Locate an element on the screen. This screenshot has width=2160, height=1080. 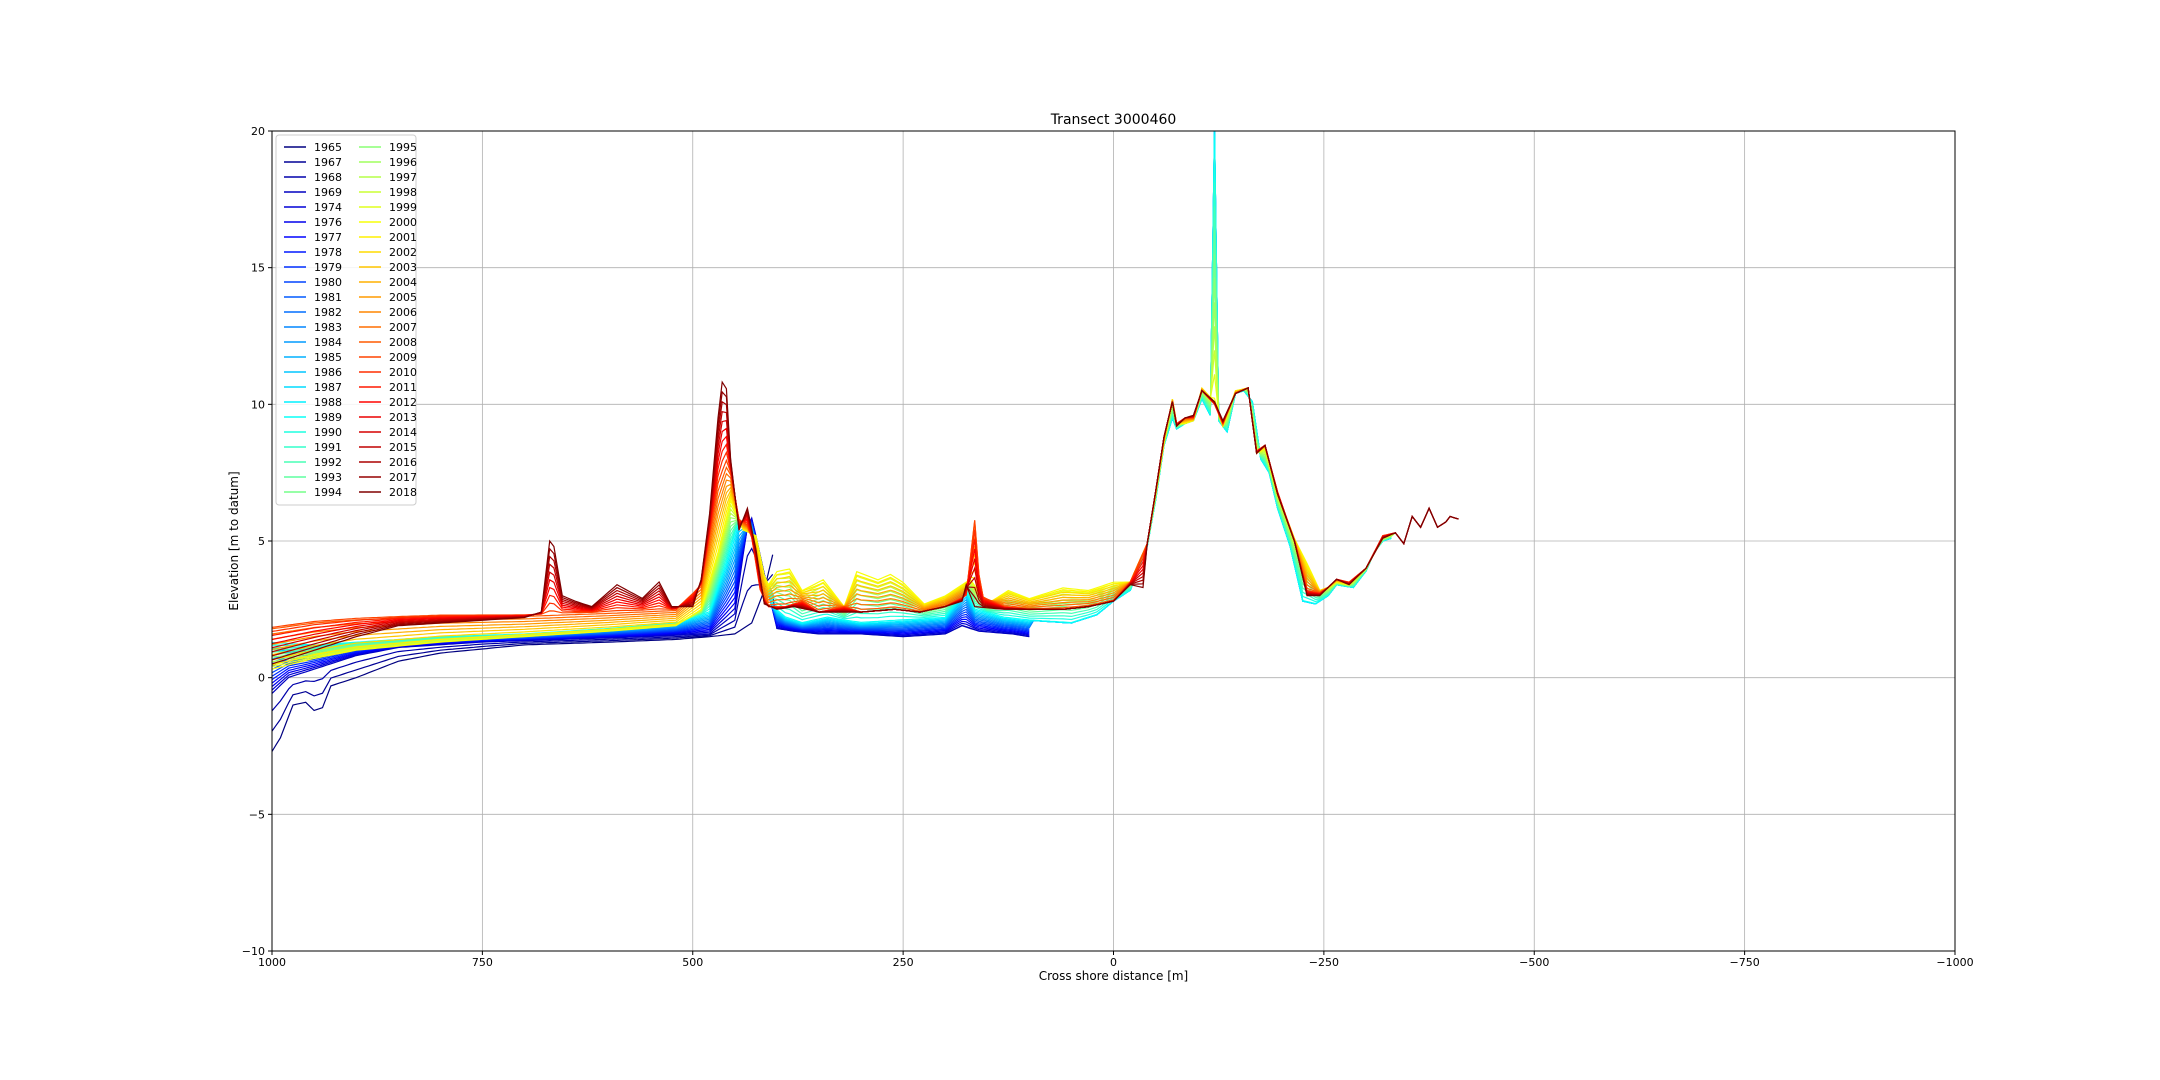
legend-label: 2012 is located at coordinates (403, 402).